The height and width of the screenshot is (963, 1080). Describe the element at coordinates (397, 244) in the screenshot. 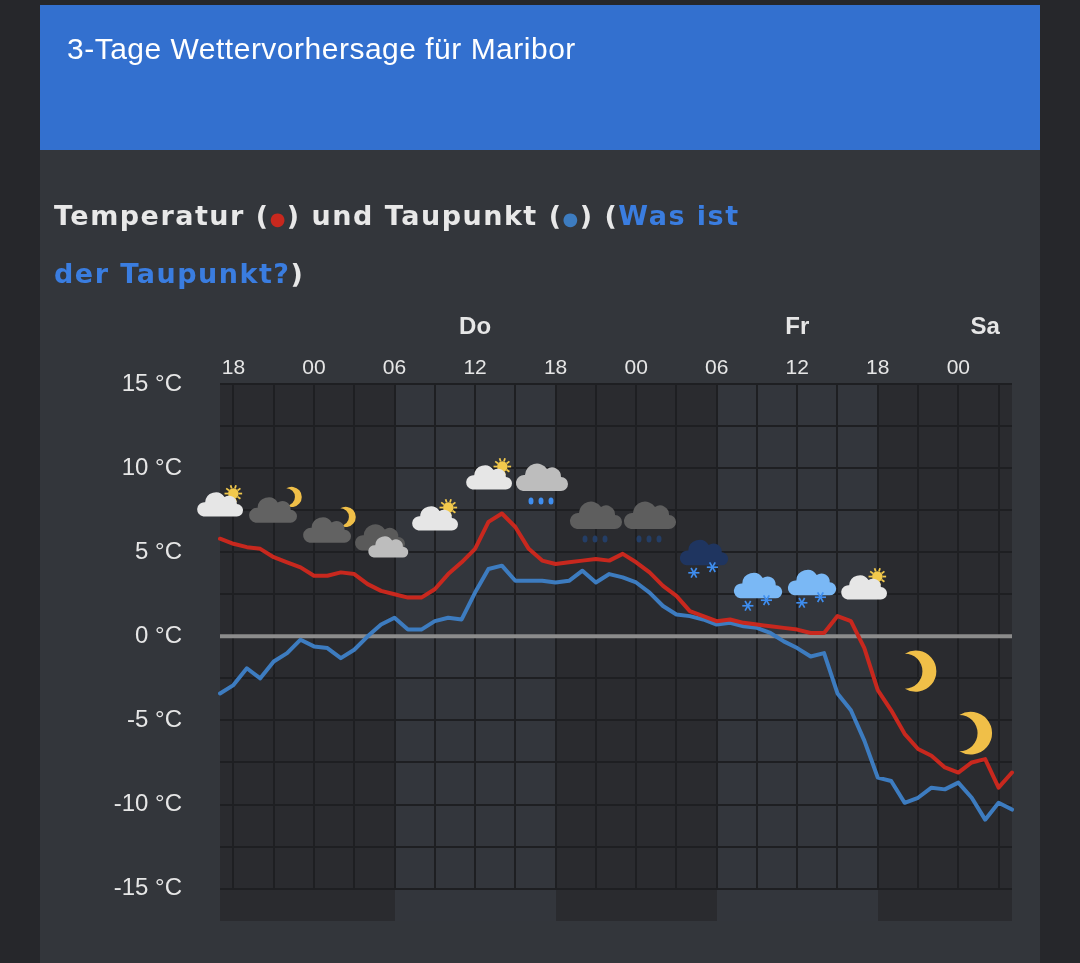

I see `text: Temperatur (●) und Taupunkt (●) (Was ist der Taupunkt?)` at that location.